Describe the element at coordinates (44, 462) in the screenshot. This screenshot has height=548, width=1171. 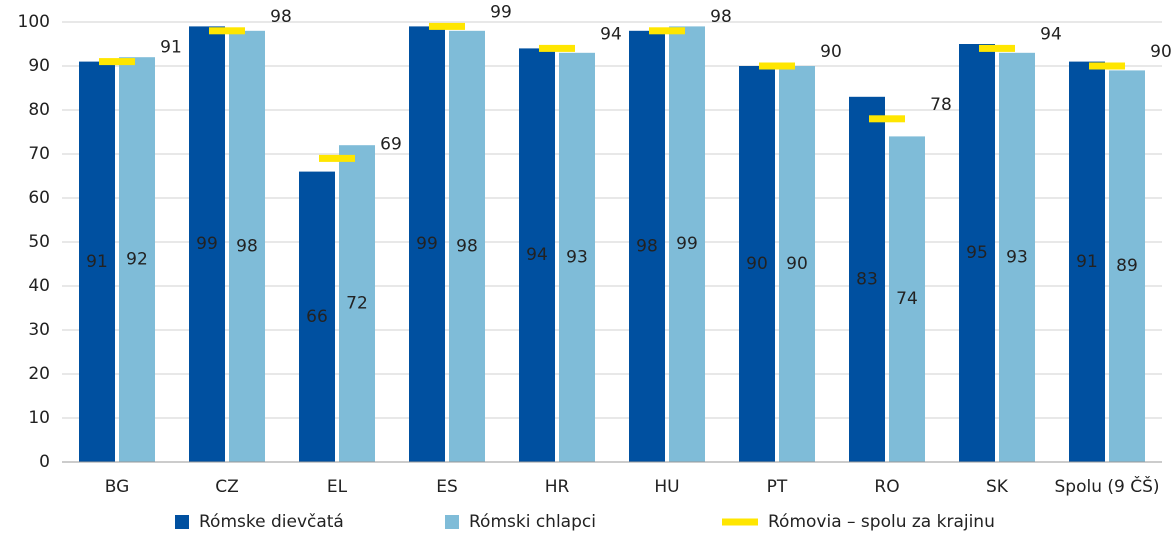
I see `y-tick-label: 0` at that location.